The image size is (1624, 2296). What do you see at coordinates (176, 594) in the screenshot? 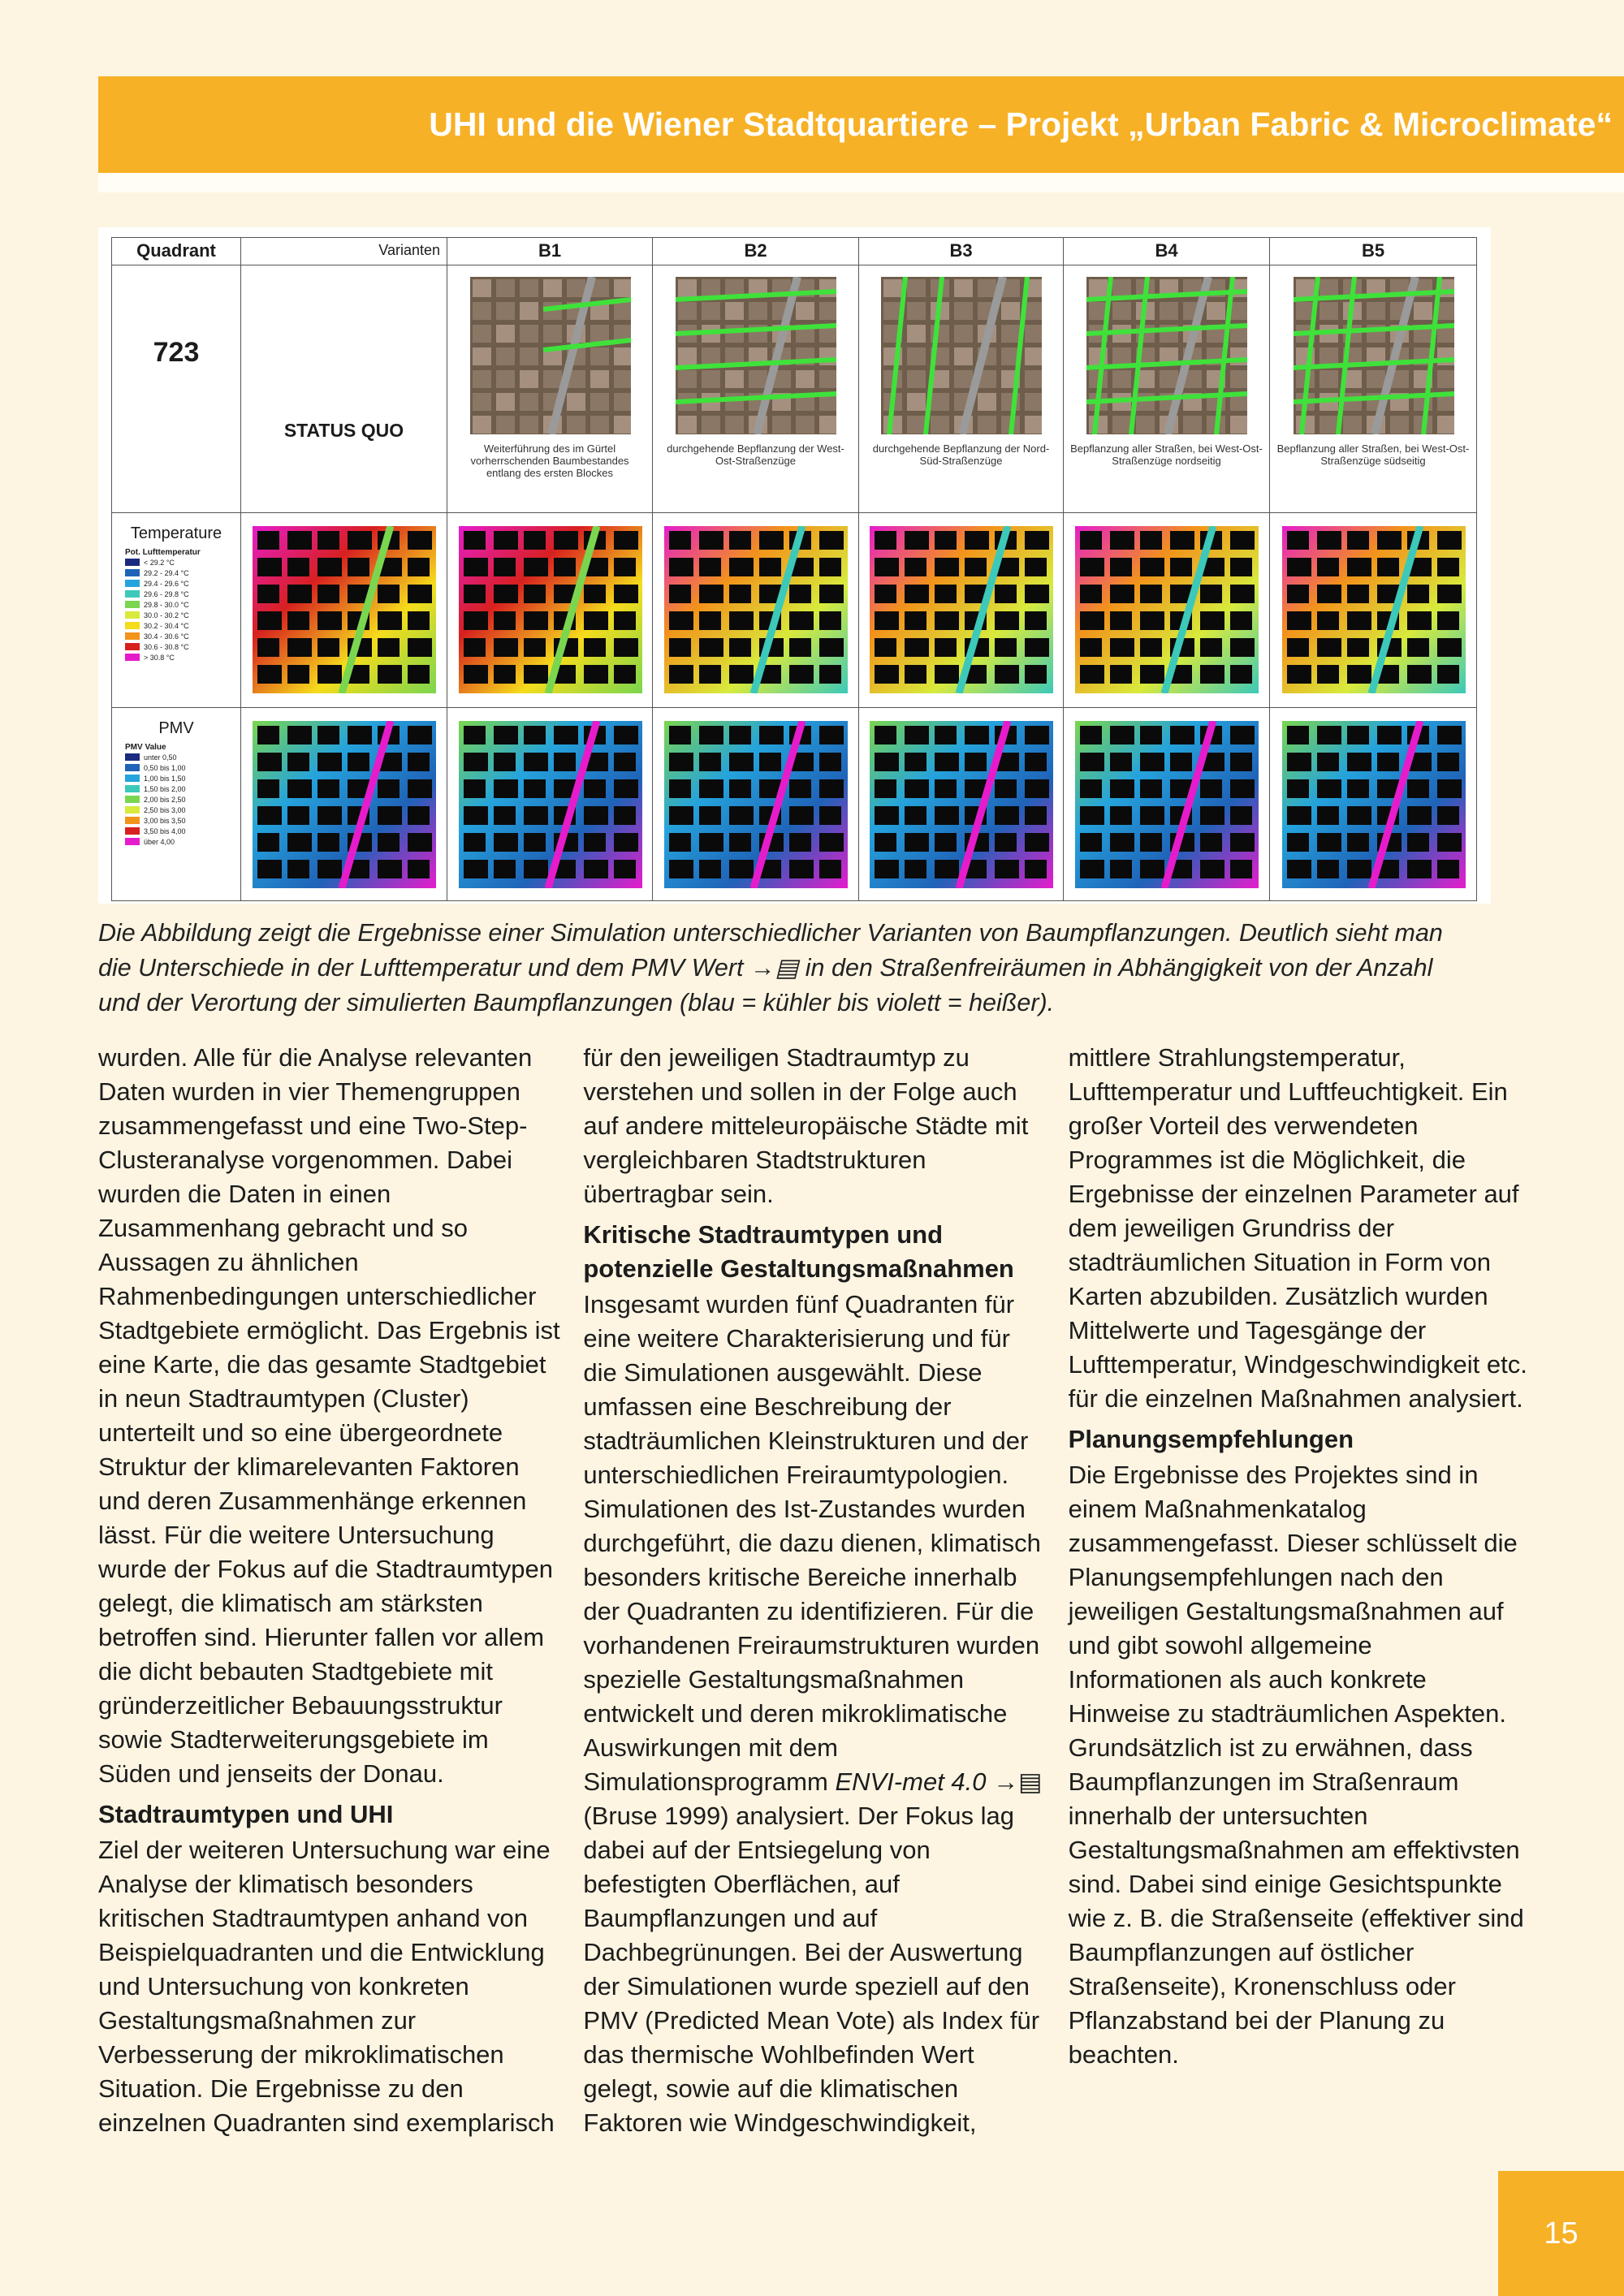
I see `legend-entry: 29.6 - 29.8 °C` at bounding box center [176, 594].